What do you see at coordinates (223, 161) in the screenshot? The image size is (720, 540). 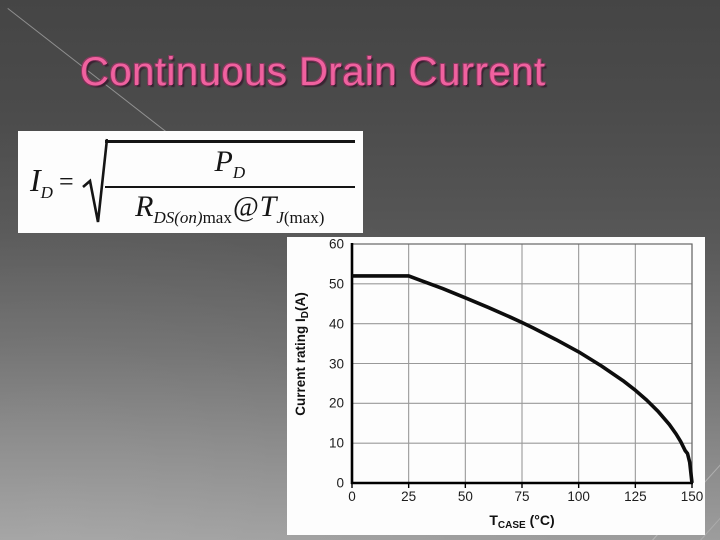 I see `formula-numerator-symbol: P` at bounding box center [223, 161].